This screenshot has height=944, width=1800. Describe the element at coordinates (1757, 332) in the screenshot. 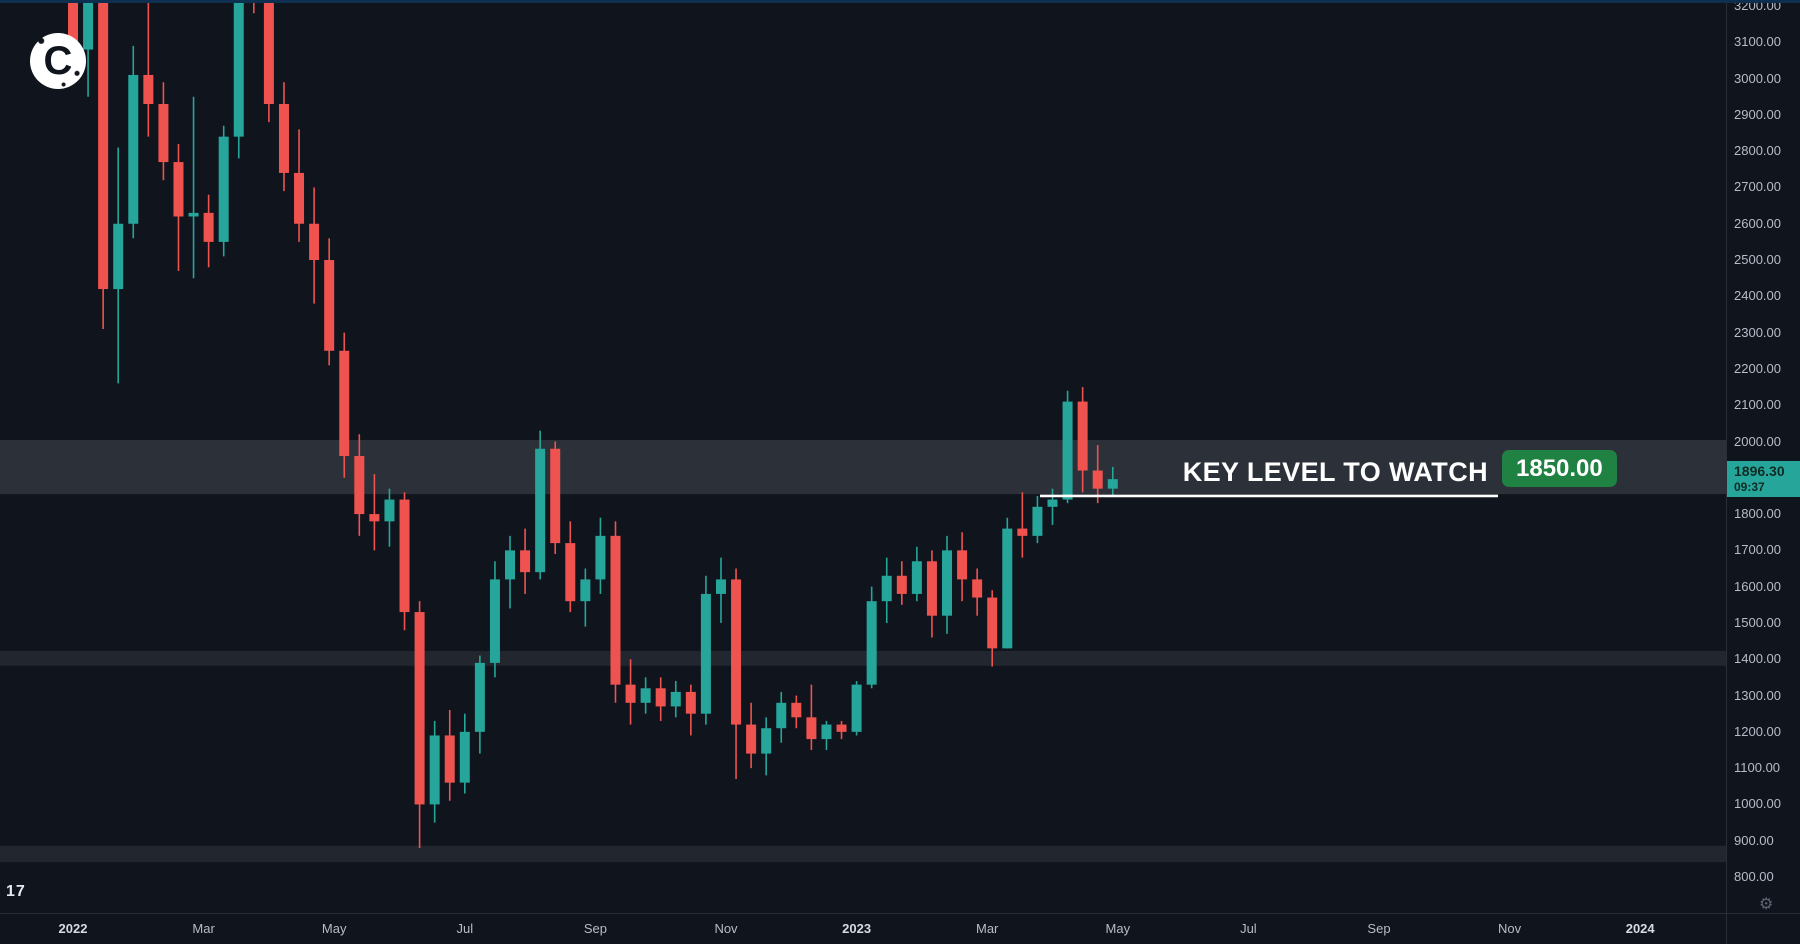

I see `price-tick-label: 2300.00` at that location.